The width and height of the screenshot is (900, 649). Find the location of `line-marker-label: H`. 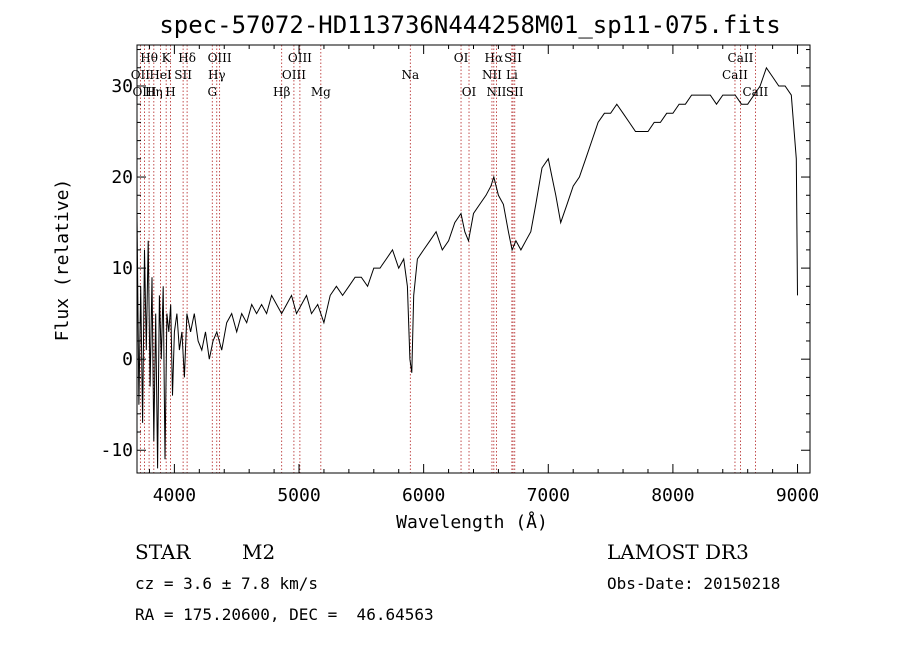

line-marker-label: H is located at coordinates (170, 92).